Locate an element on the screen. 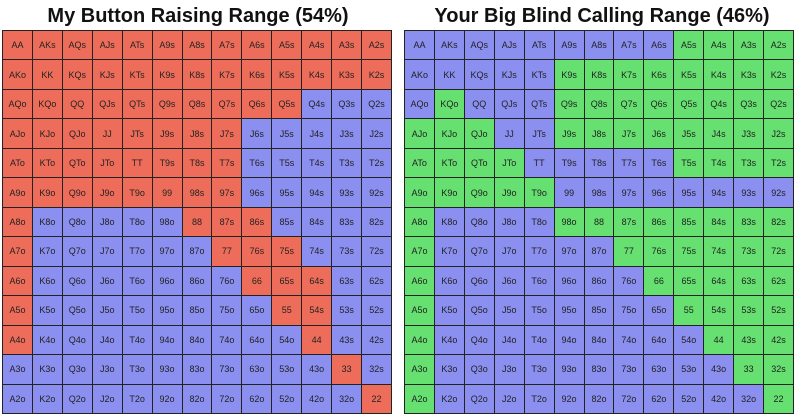  call-range-hand-cell: 86s is located at coordinates (659, 222).